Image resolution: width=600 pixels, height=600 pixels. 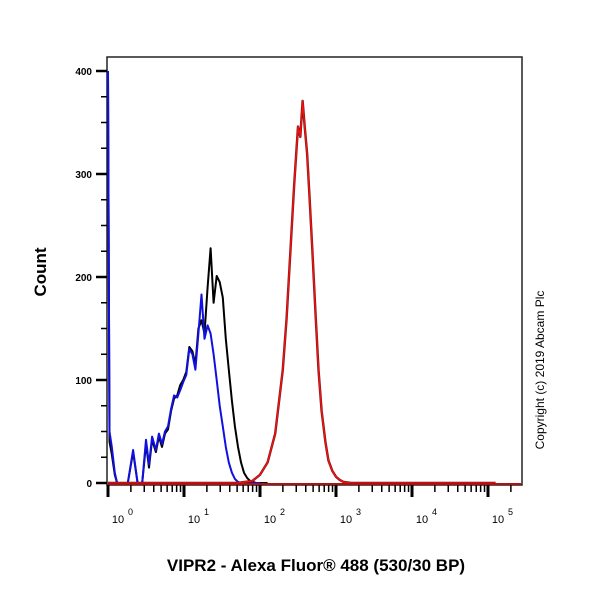 What do you see at coordinates (309, 505) in the screenshot?
I see `x-axis: 10 0 10 1 10 2 10 3 10 4 10 5` at bounding box center [309, 505].